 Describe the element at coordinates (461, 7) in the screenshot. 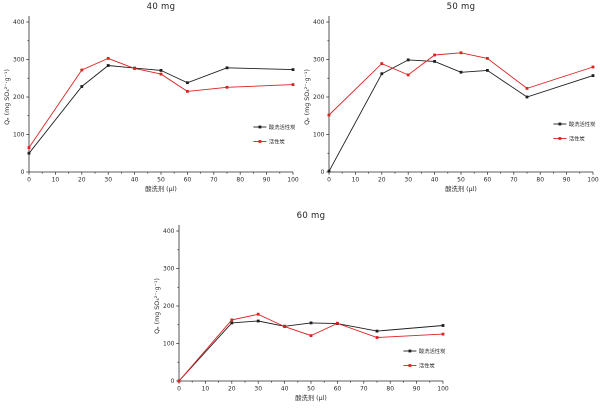

I see `chart-title-50mg: 50 mg` at that location.